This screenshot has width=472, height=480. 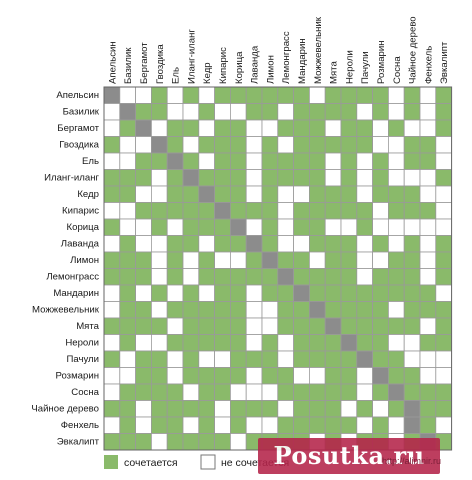 What do you see at coordinates (207, 73) in the screenshot?
I see `column-label: Кедр` at bounding box center [207, 73].